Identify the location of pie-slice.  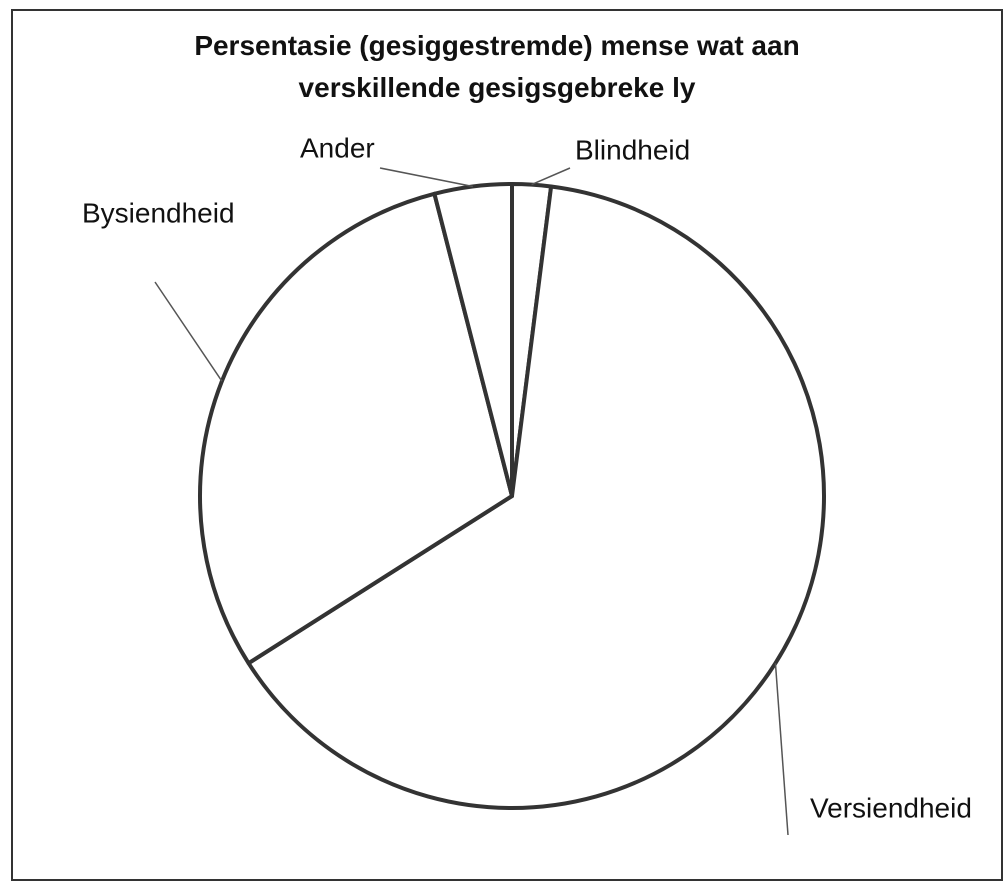
(473, 340).